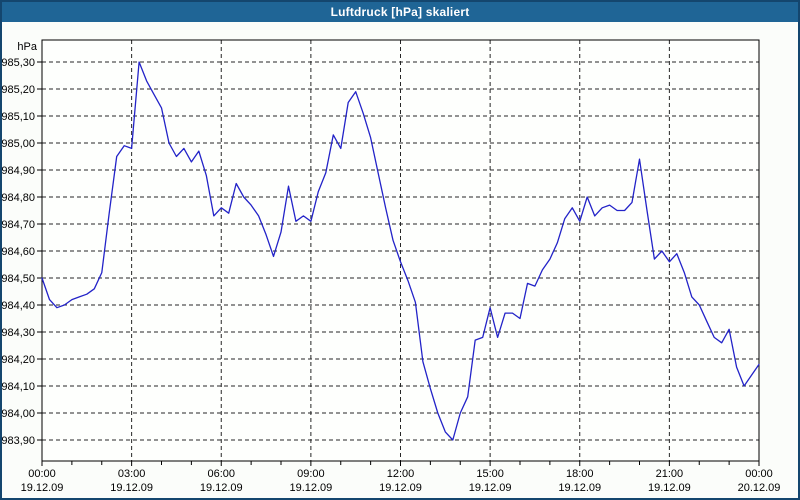  I want to click on x-tick-time-label: 06:00, so click(221, 474).